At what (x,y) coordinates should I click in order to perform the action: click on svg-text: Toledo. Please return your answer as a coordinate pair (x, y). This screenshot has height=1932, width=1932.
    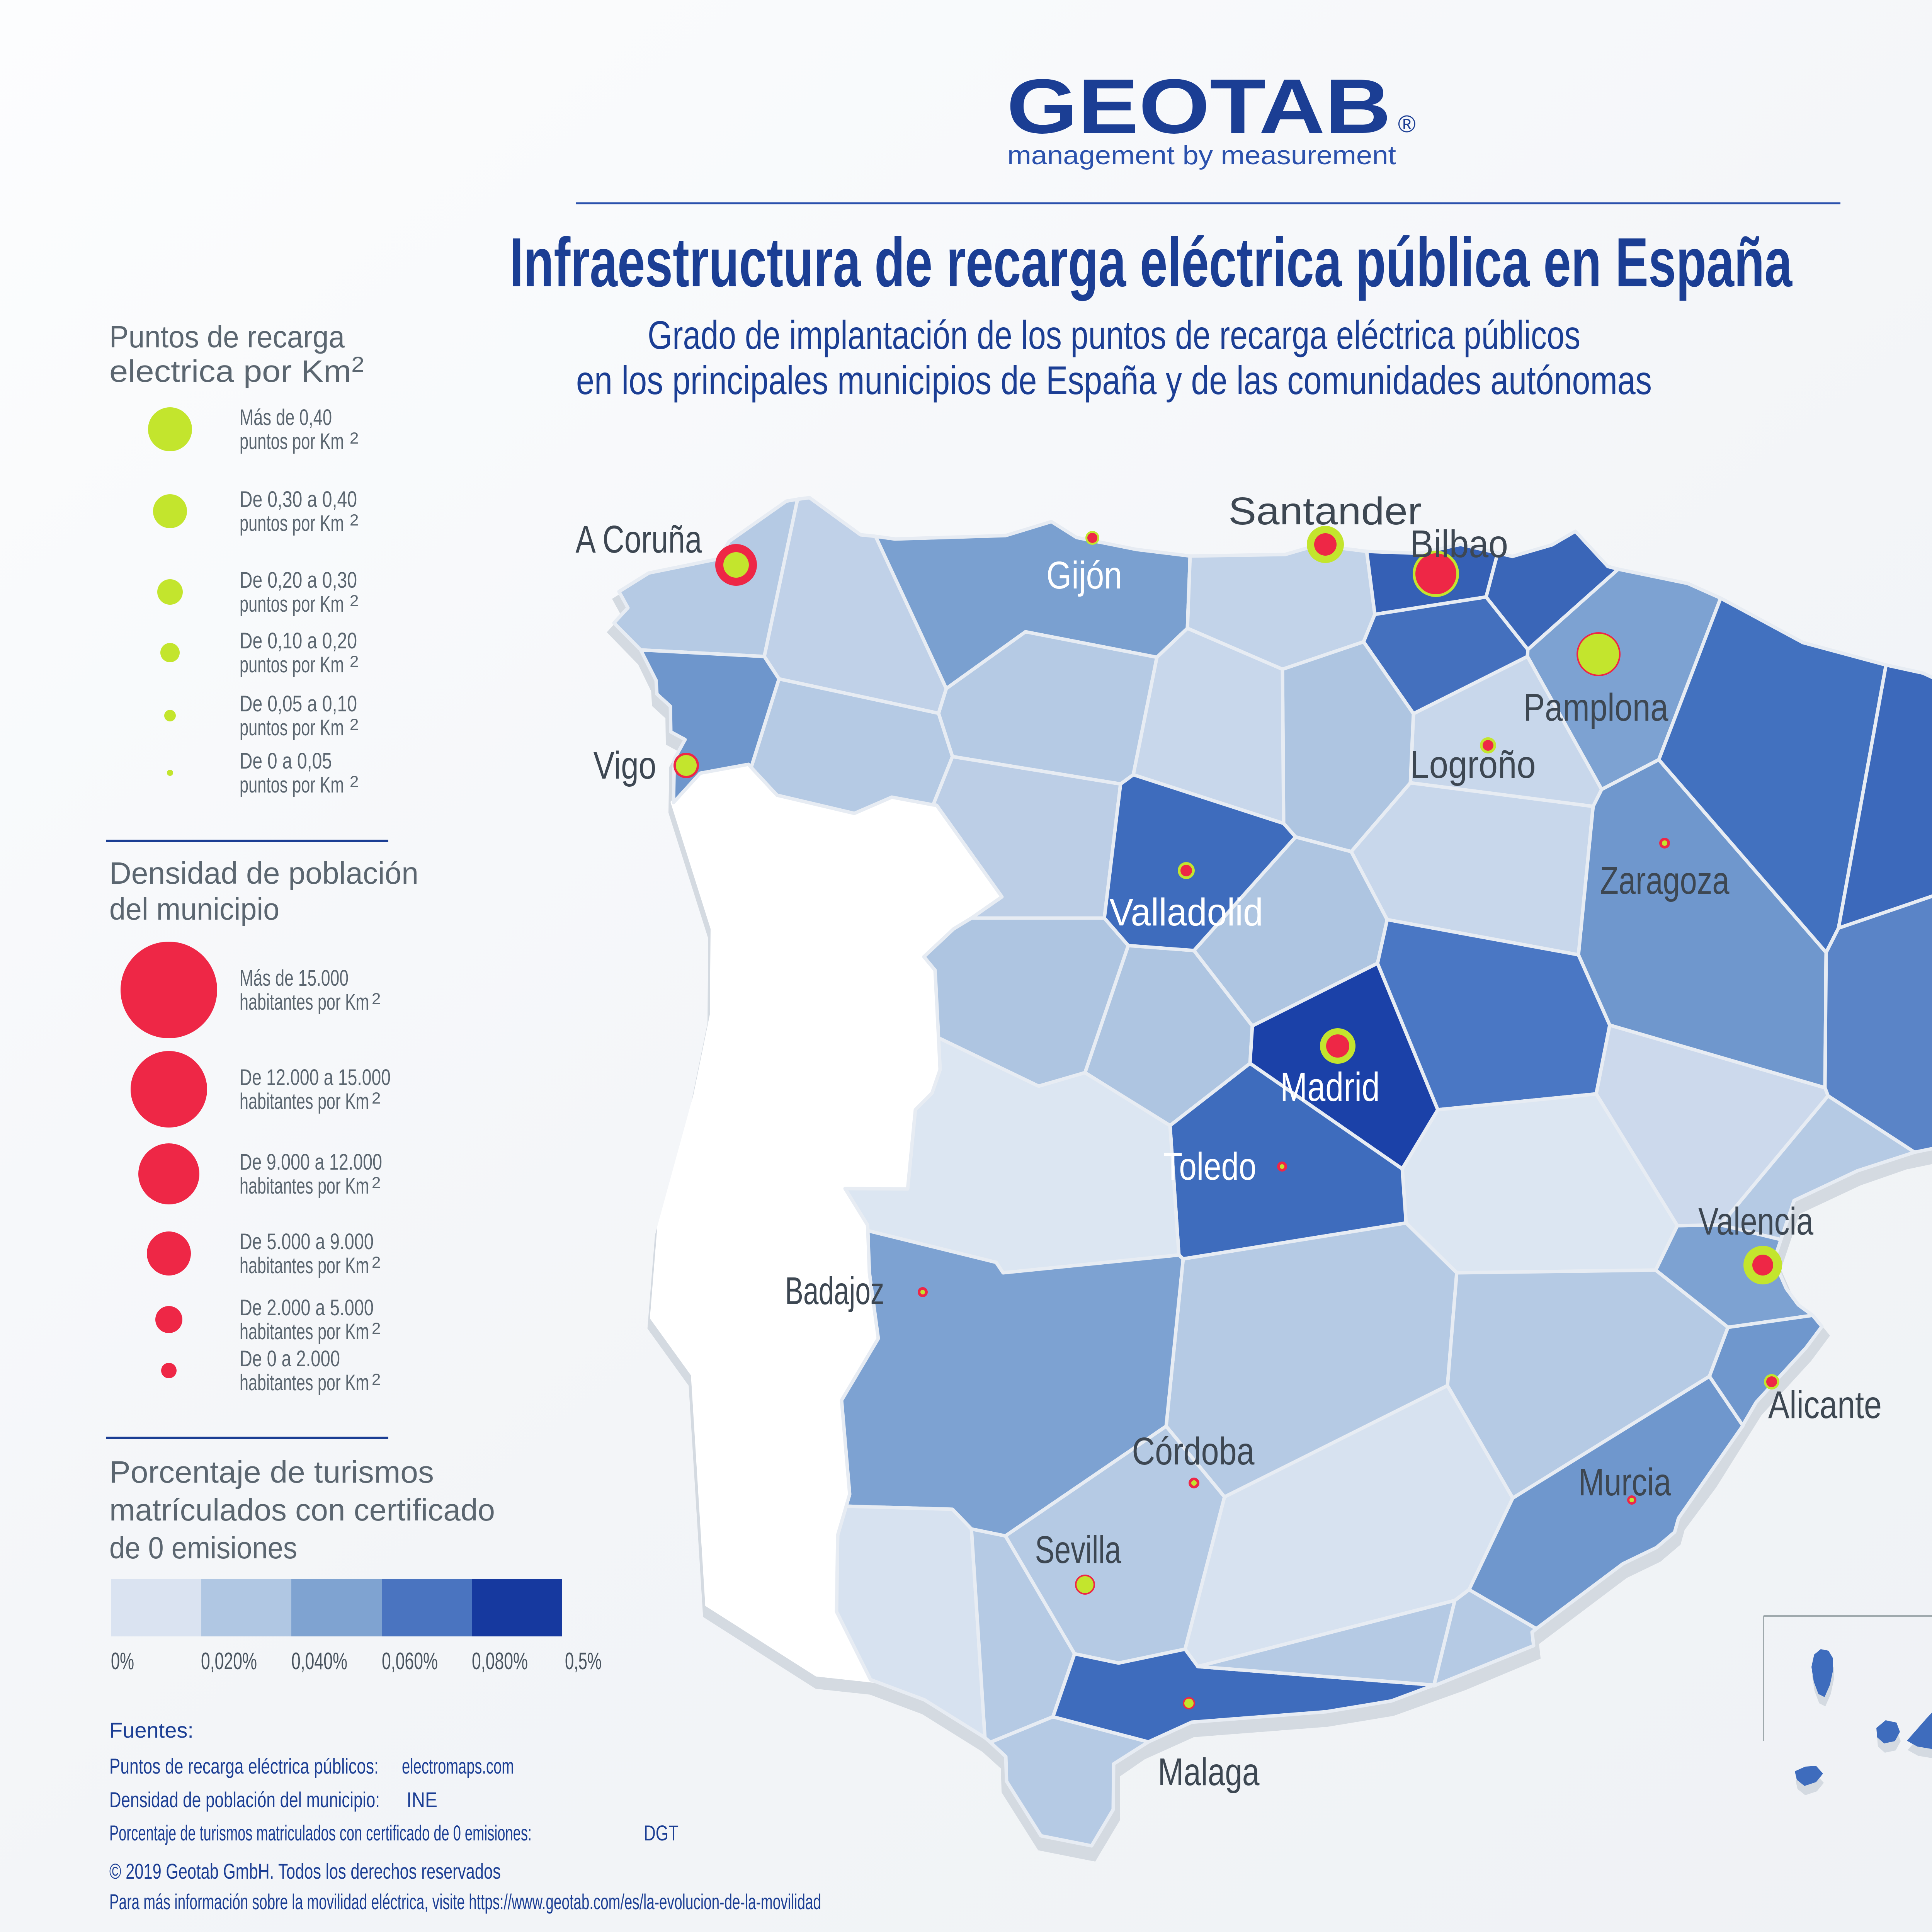
    Looking at the image, I should click on (1210, 1166).